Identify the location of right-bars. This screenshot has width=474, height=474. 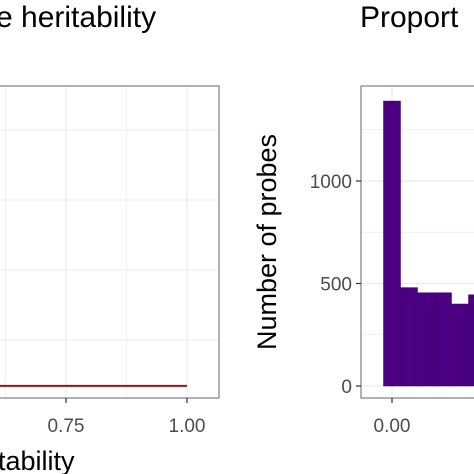
(428, 243).